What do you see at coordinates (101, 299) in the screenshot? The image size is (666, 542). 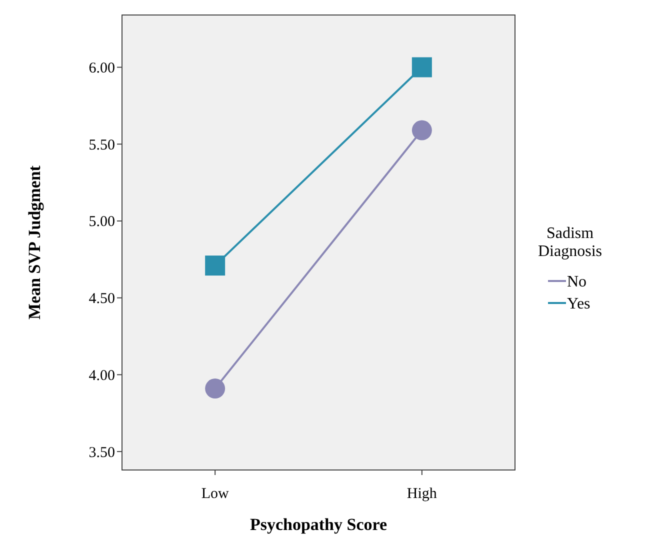 I see `y-tick-label: 4.50` at bounding box center [101, 299].